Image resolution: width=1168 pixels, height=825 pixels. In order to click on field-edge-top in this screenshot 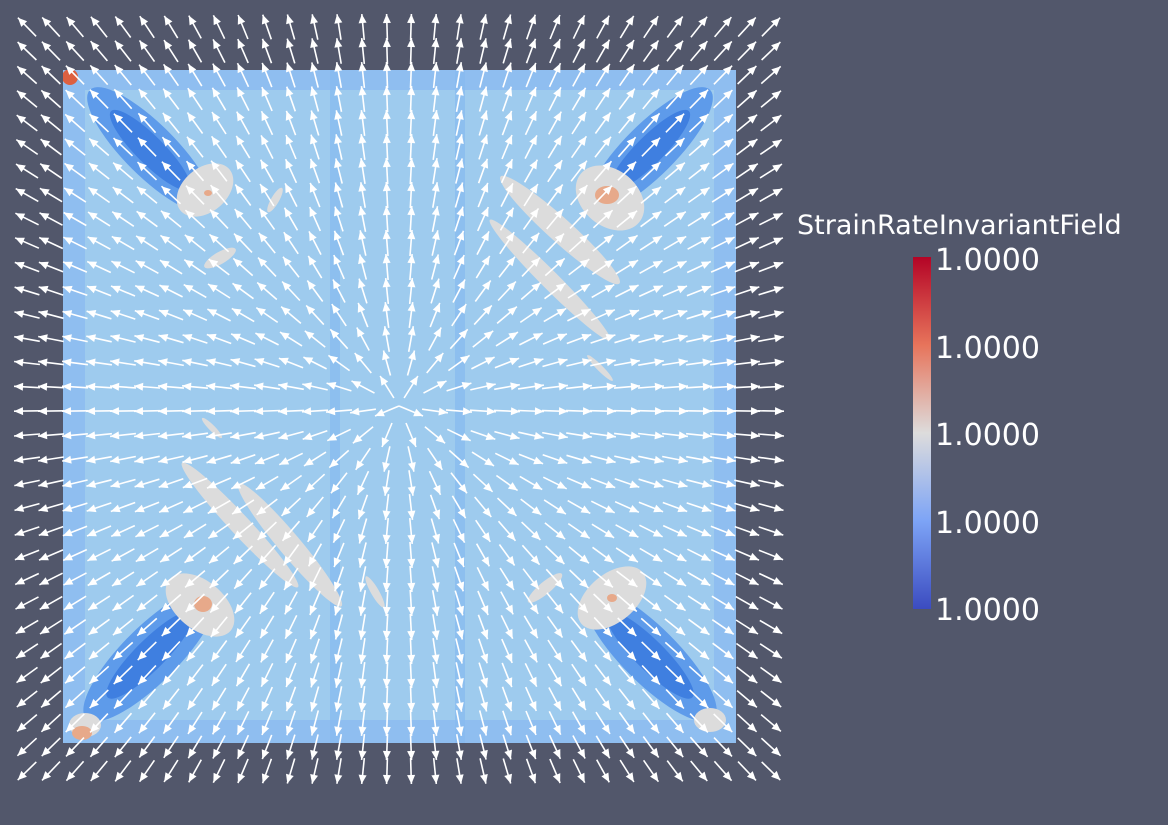, I will do `click(399, 80)`.